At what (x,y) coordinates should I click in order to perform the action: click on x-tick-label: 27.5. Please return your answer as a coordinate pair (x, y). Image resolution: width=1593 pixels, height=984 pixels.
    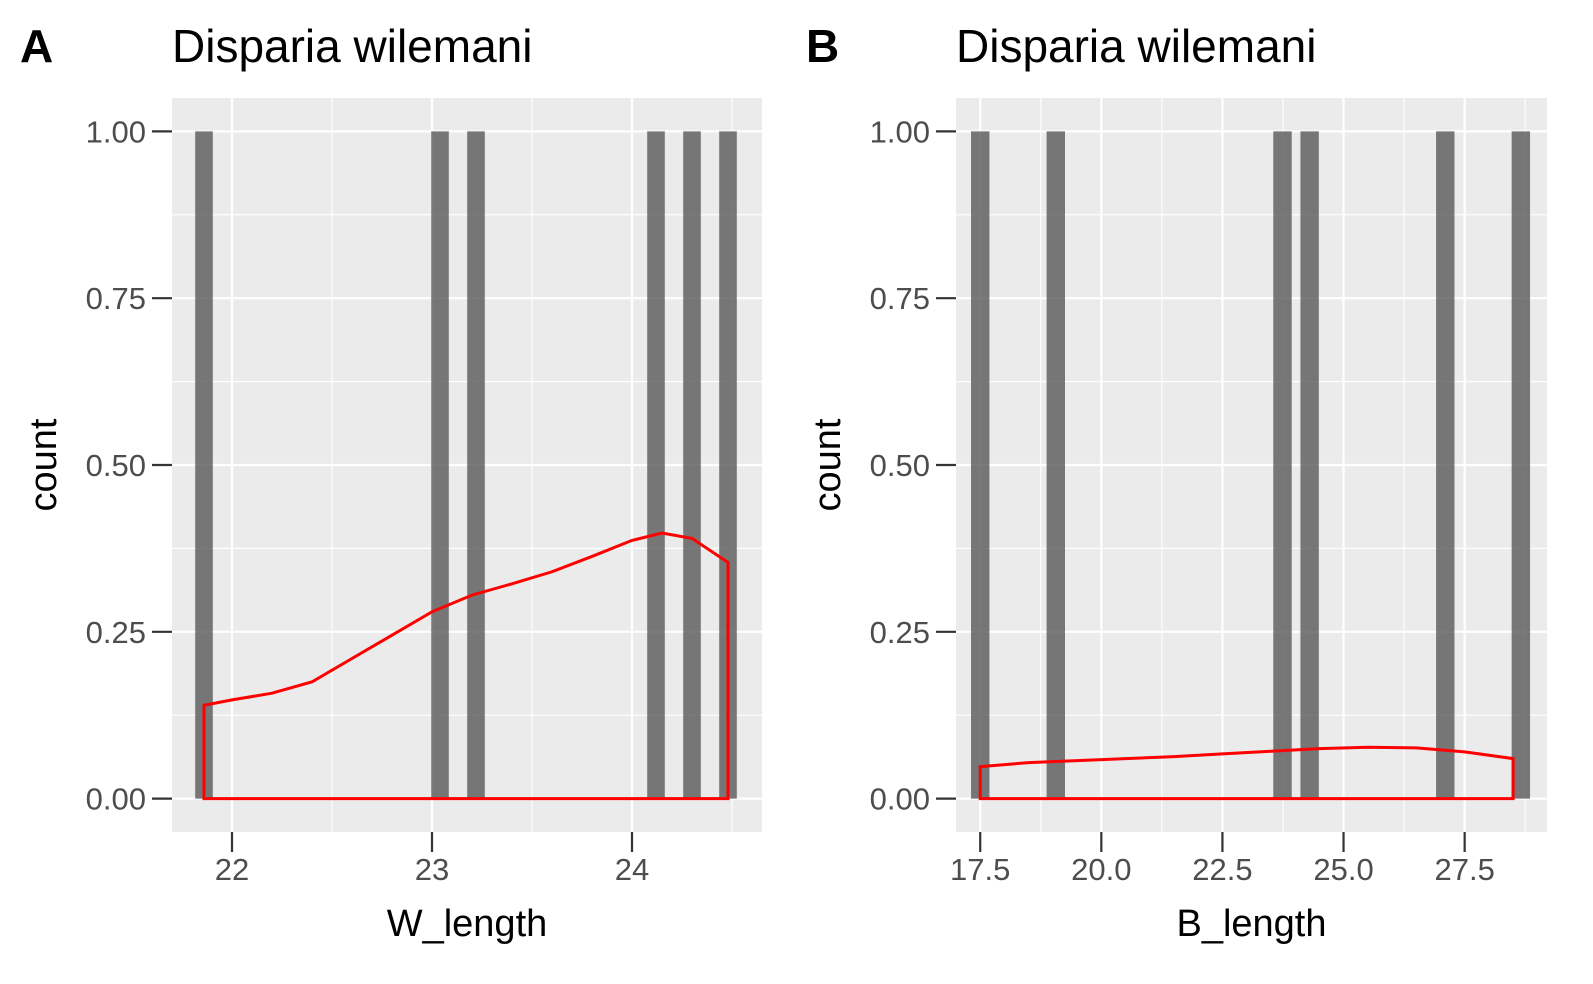
    Looking at the image, I should click on (1464, 869).